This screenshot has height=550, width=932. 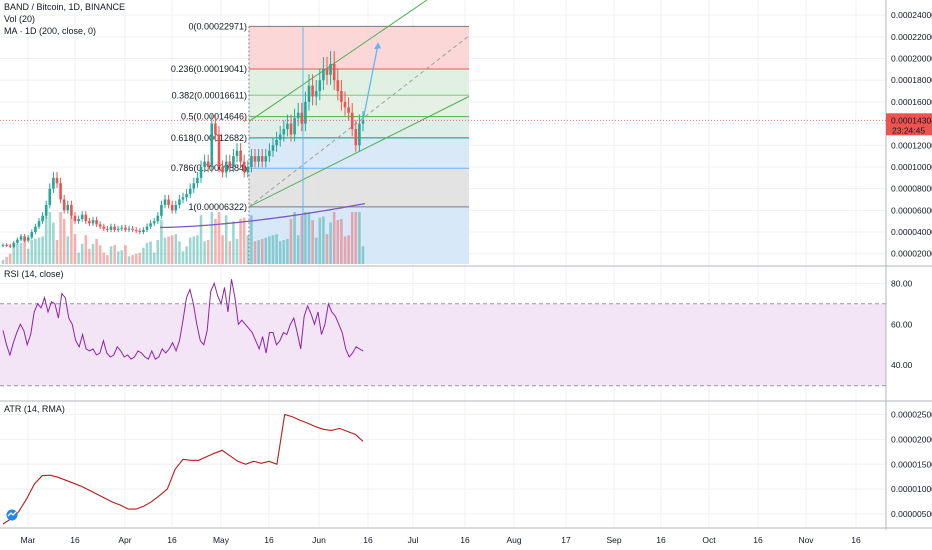 I want to click on rsi-tick-label: 60.00, so click(x=902, y=324).